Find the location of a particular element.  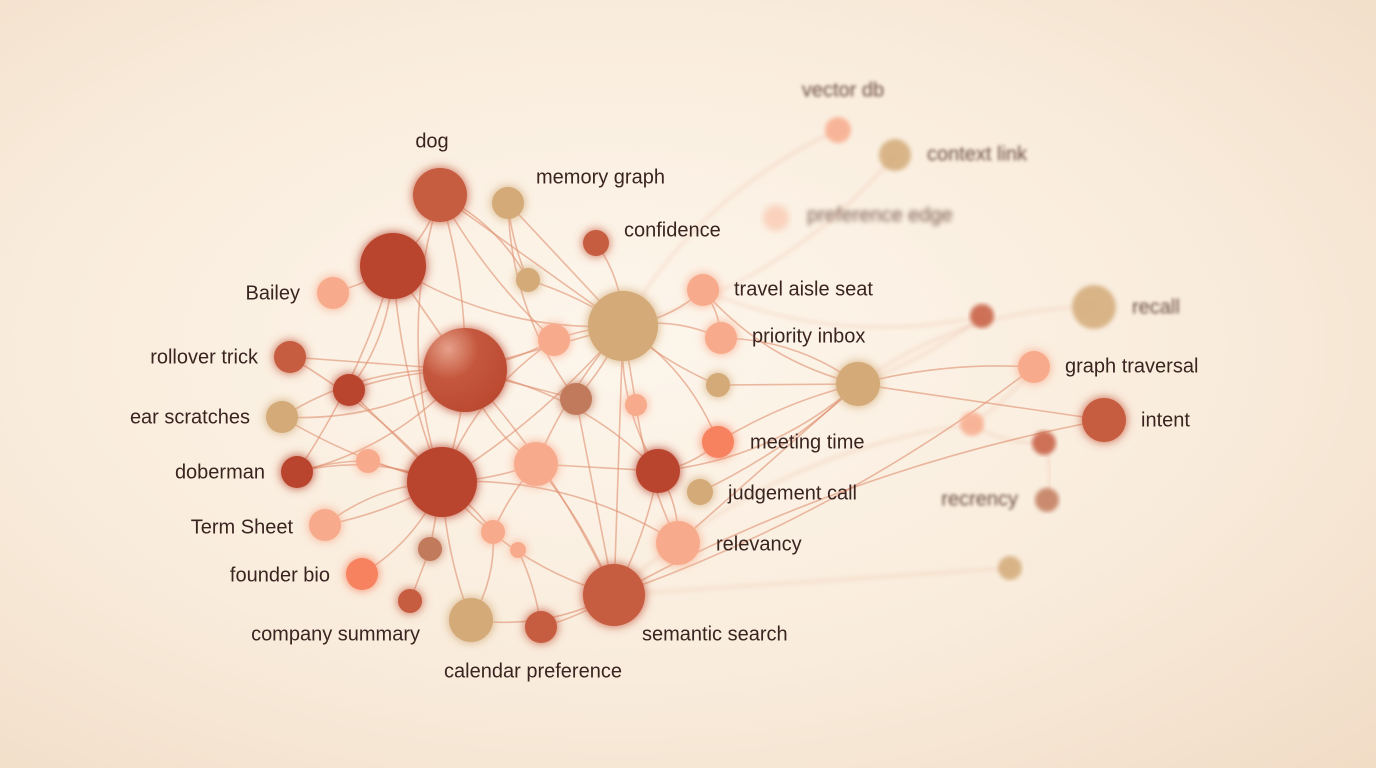

node-n26 is located at coordinates (518, 550).